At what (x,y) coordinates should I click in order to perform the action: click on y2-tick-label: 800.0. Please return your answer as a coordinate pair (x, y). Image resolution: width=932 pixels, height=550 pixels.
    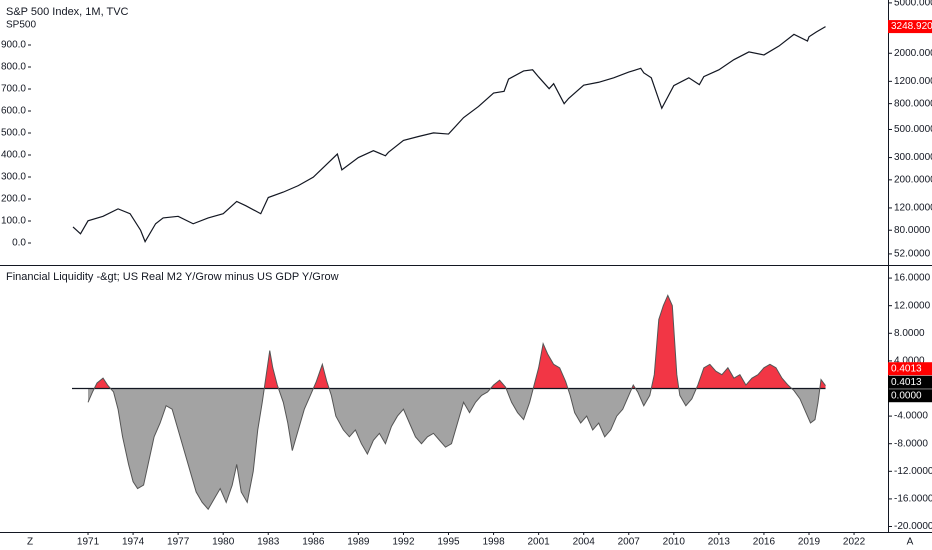
    Looking at the image, I should click on (13, 67).